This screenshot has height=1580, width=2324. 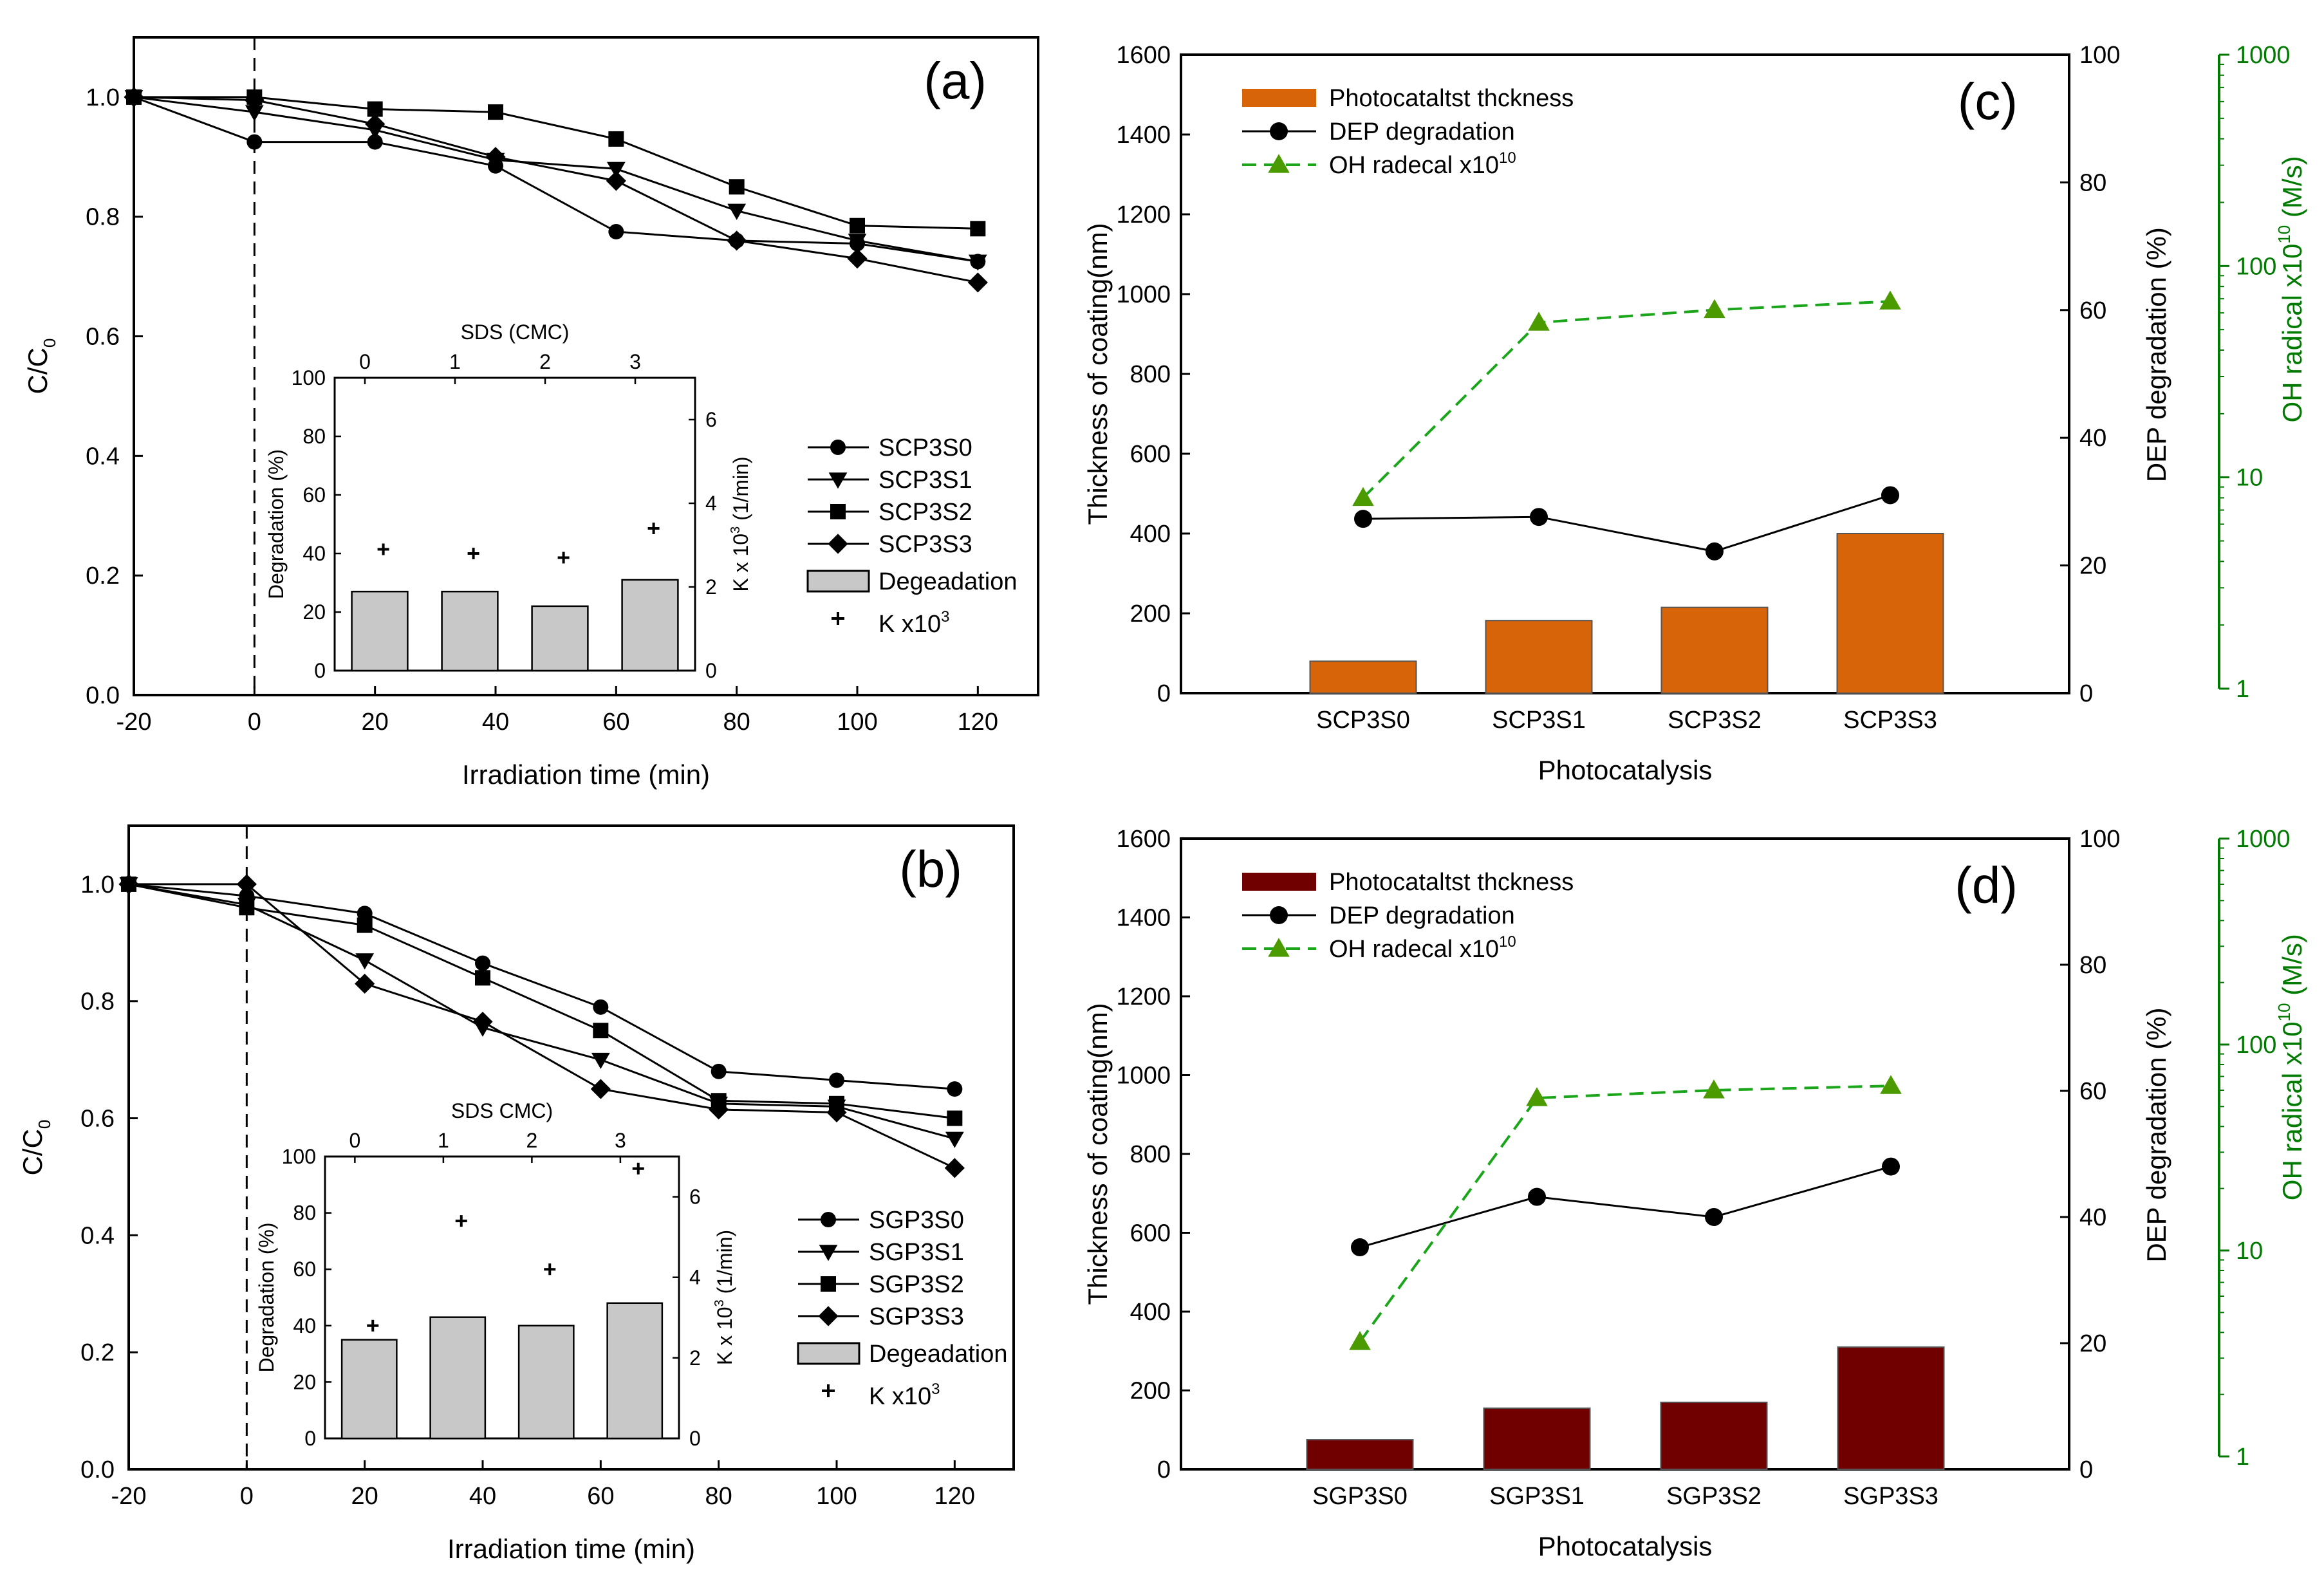 I want to click on inset-top-tick-label: 2, so click(x=545, y=361).